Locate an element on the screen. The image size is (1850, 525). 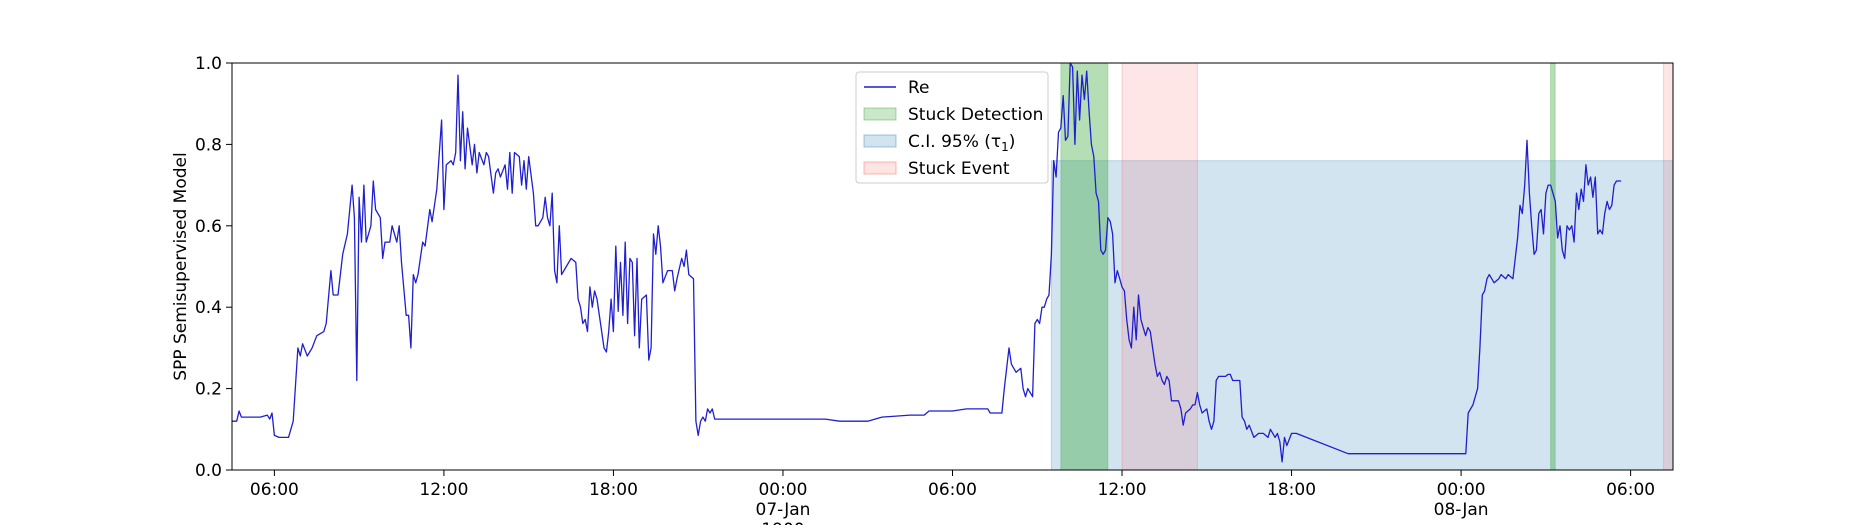
y-axis-label: SPP Semisupervised Model is located at coordinates (181, 266).